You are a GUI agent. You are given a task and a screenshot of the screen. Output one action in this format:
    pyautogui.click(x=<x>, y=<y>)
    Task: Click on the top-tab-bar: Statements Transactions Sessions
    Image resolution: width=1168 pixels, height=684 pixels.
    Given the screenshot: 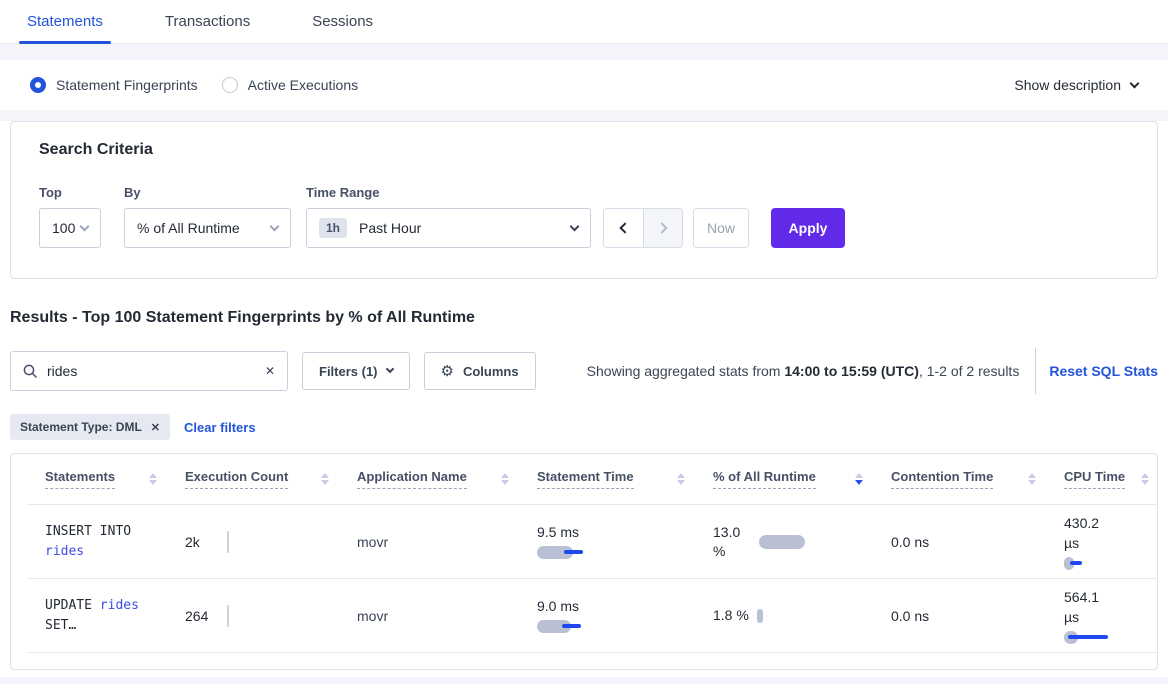 What is the action you would take?
    pyautogui.click(x=584, y=22)
    